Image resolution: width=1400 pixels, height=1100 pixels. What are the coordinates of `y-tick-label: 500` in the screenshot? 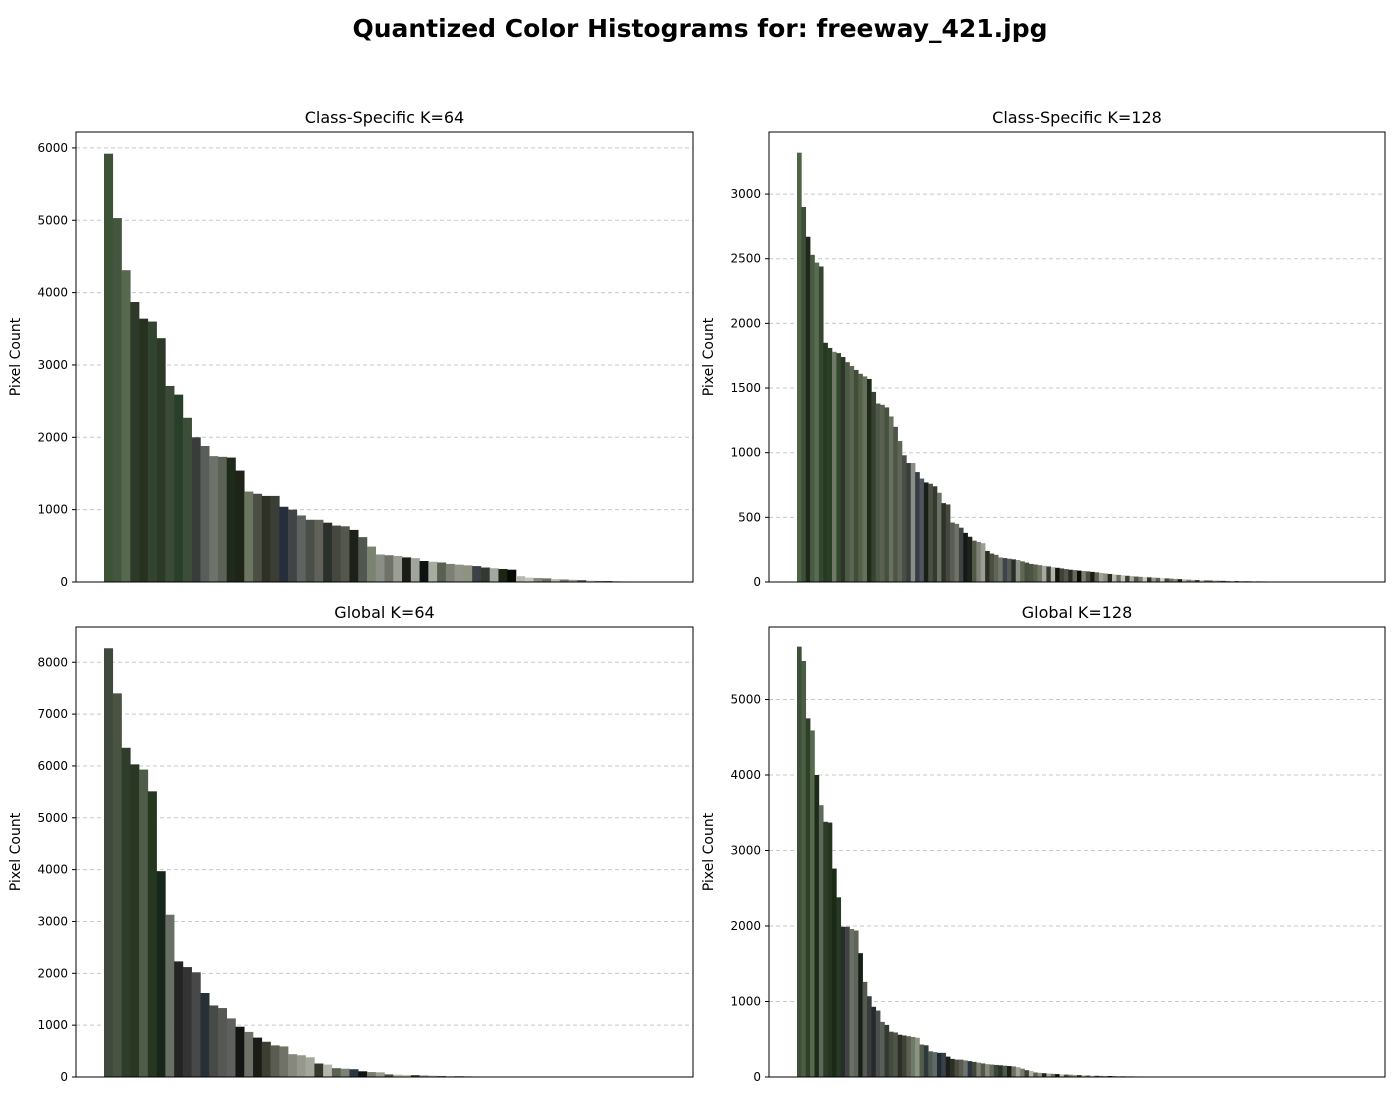 It's located at (749, 517).